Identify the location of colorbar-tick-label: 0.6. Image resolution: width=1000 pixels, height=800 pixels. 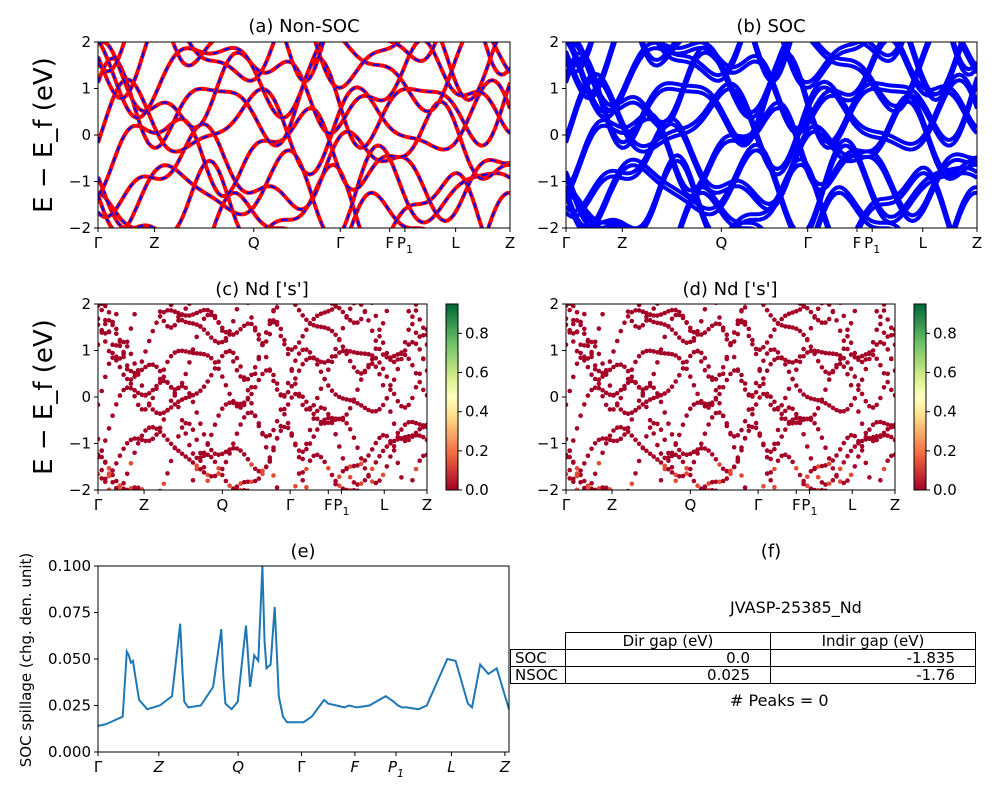
(477, 373).